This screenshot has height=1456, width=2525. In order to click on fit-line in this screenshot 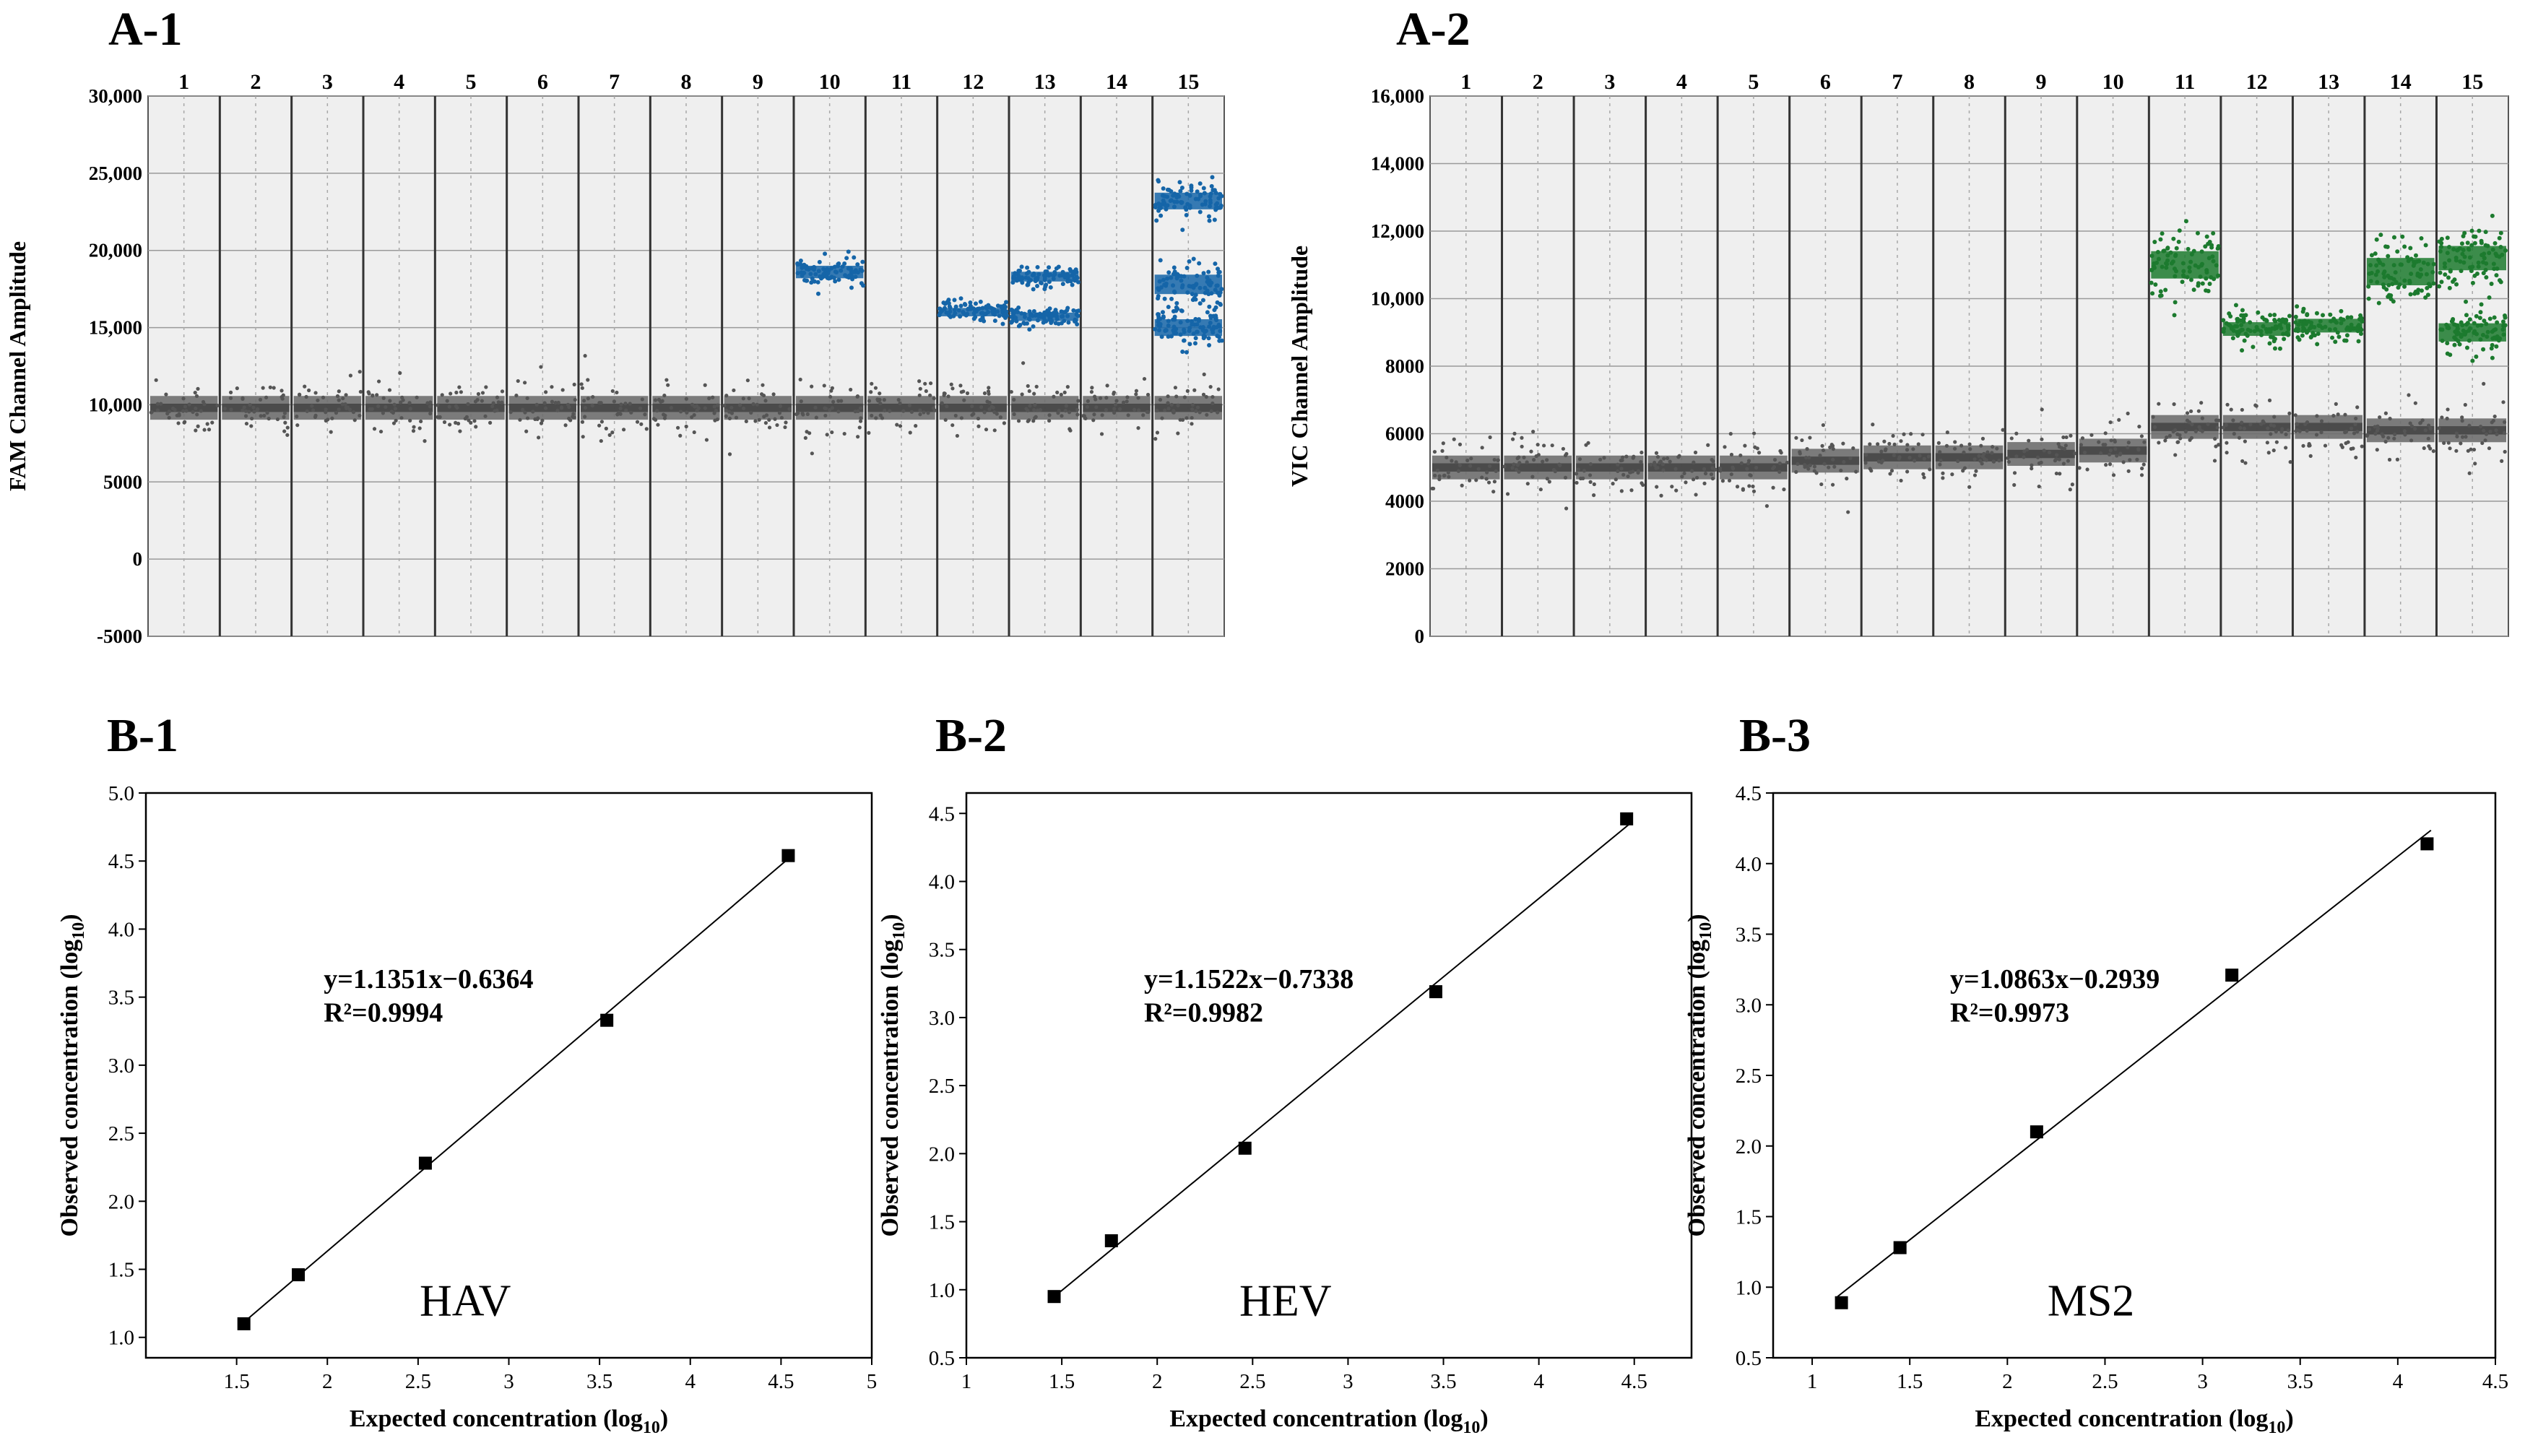, I will do `click(516, 1090)`.